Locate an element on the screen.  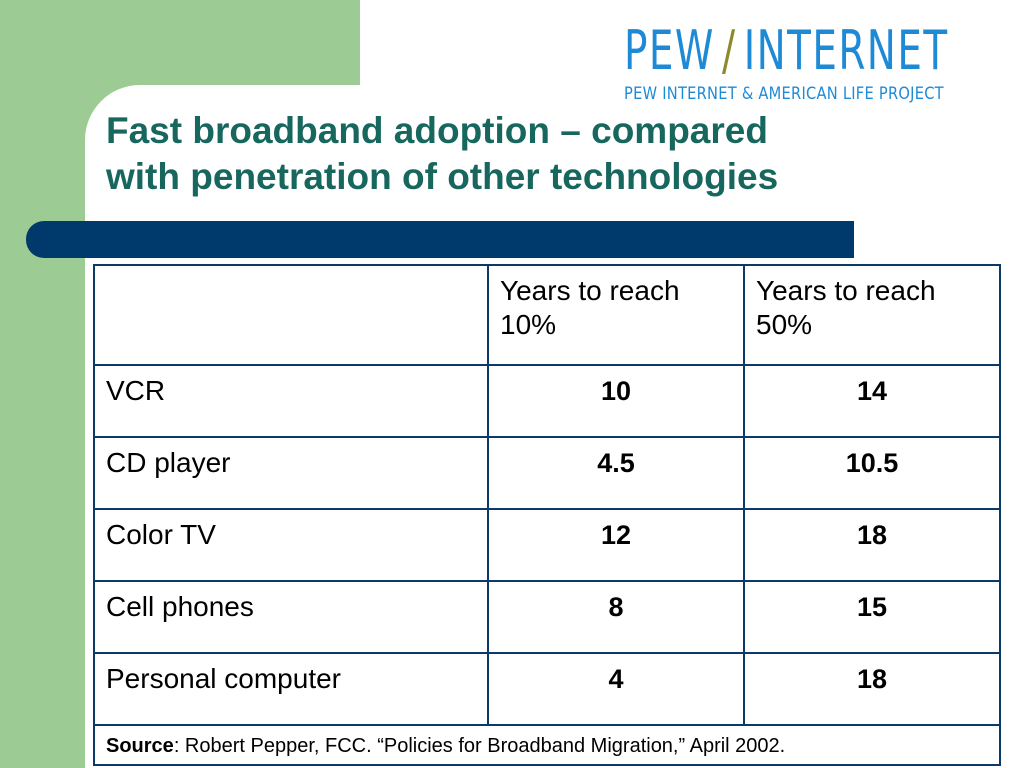
table-row: Personal computer 4 18 is located at coordinates (547, 689).